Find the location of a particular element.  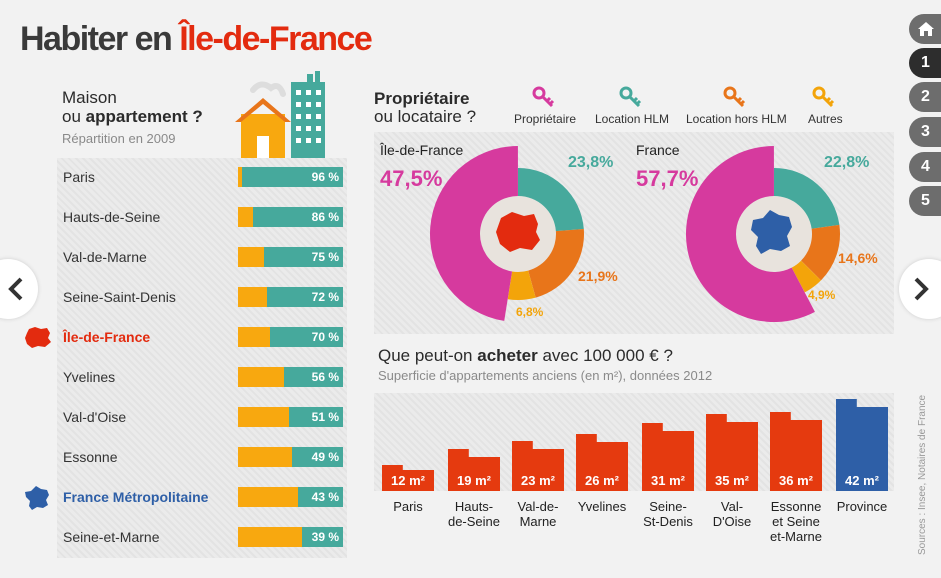

idf-hlm-pct: 23,8% is located at coordinates (591, 162).